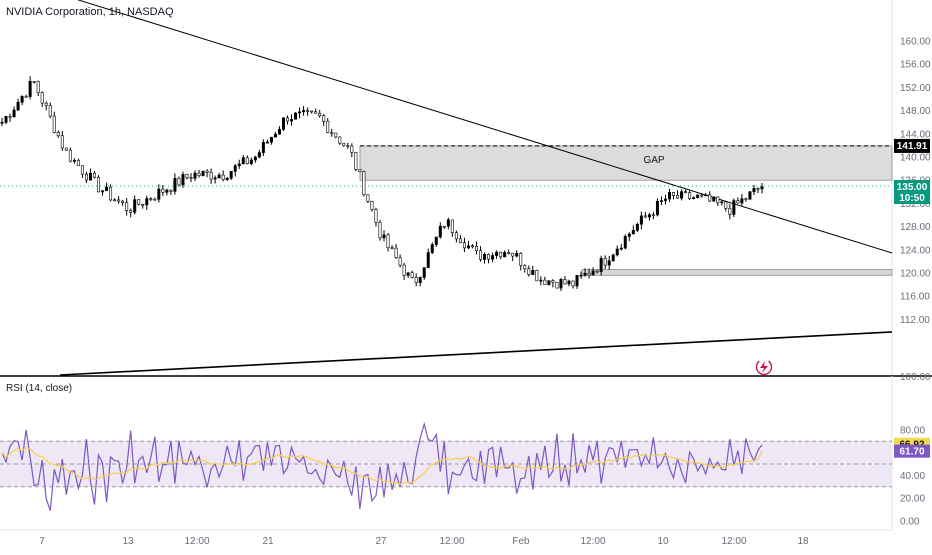 This screenshot has height=555, width=932. What do you see at coordinates (912, 198) in the screenshot?
I see `last-price-label-text: 10:50` at bounding box center [912, 198].